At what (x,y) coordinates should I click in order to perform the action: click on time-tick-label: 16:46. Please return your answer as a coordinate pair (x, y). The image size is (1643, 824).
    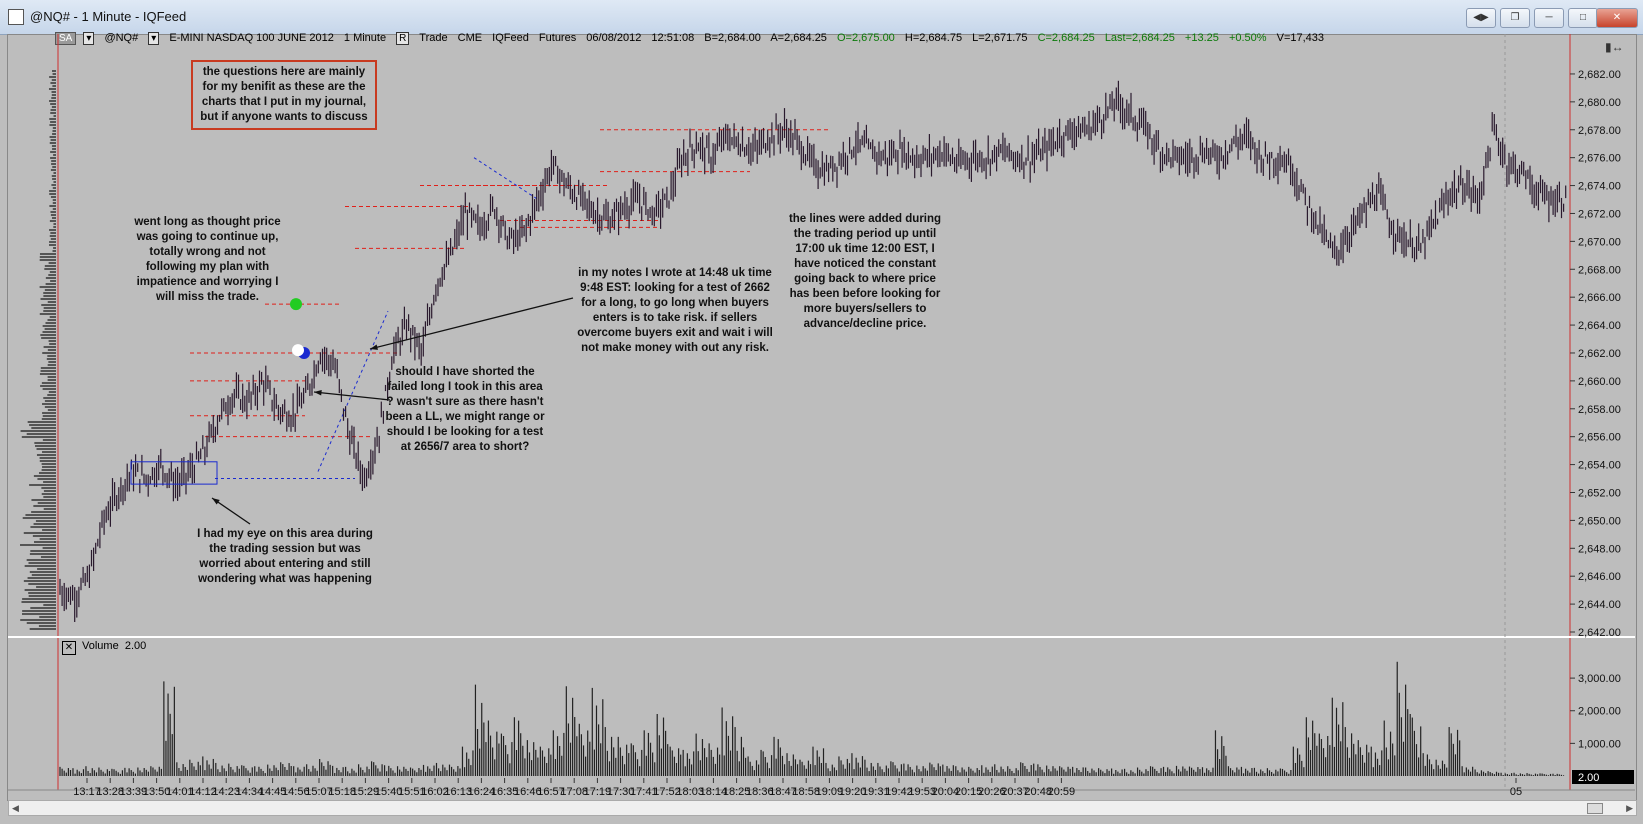
    Looking at the image, I should click on (528, 792).